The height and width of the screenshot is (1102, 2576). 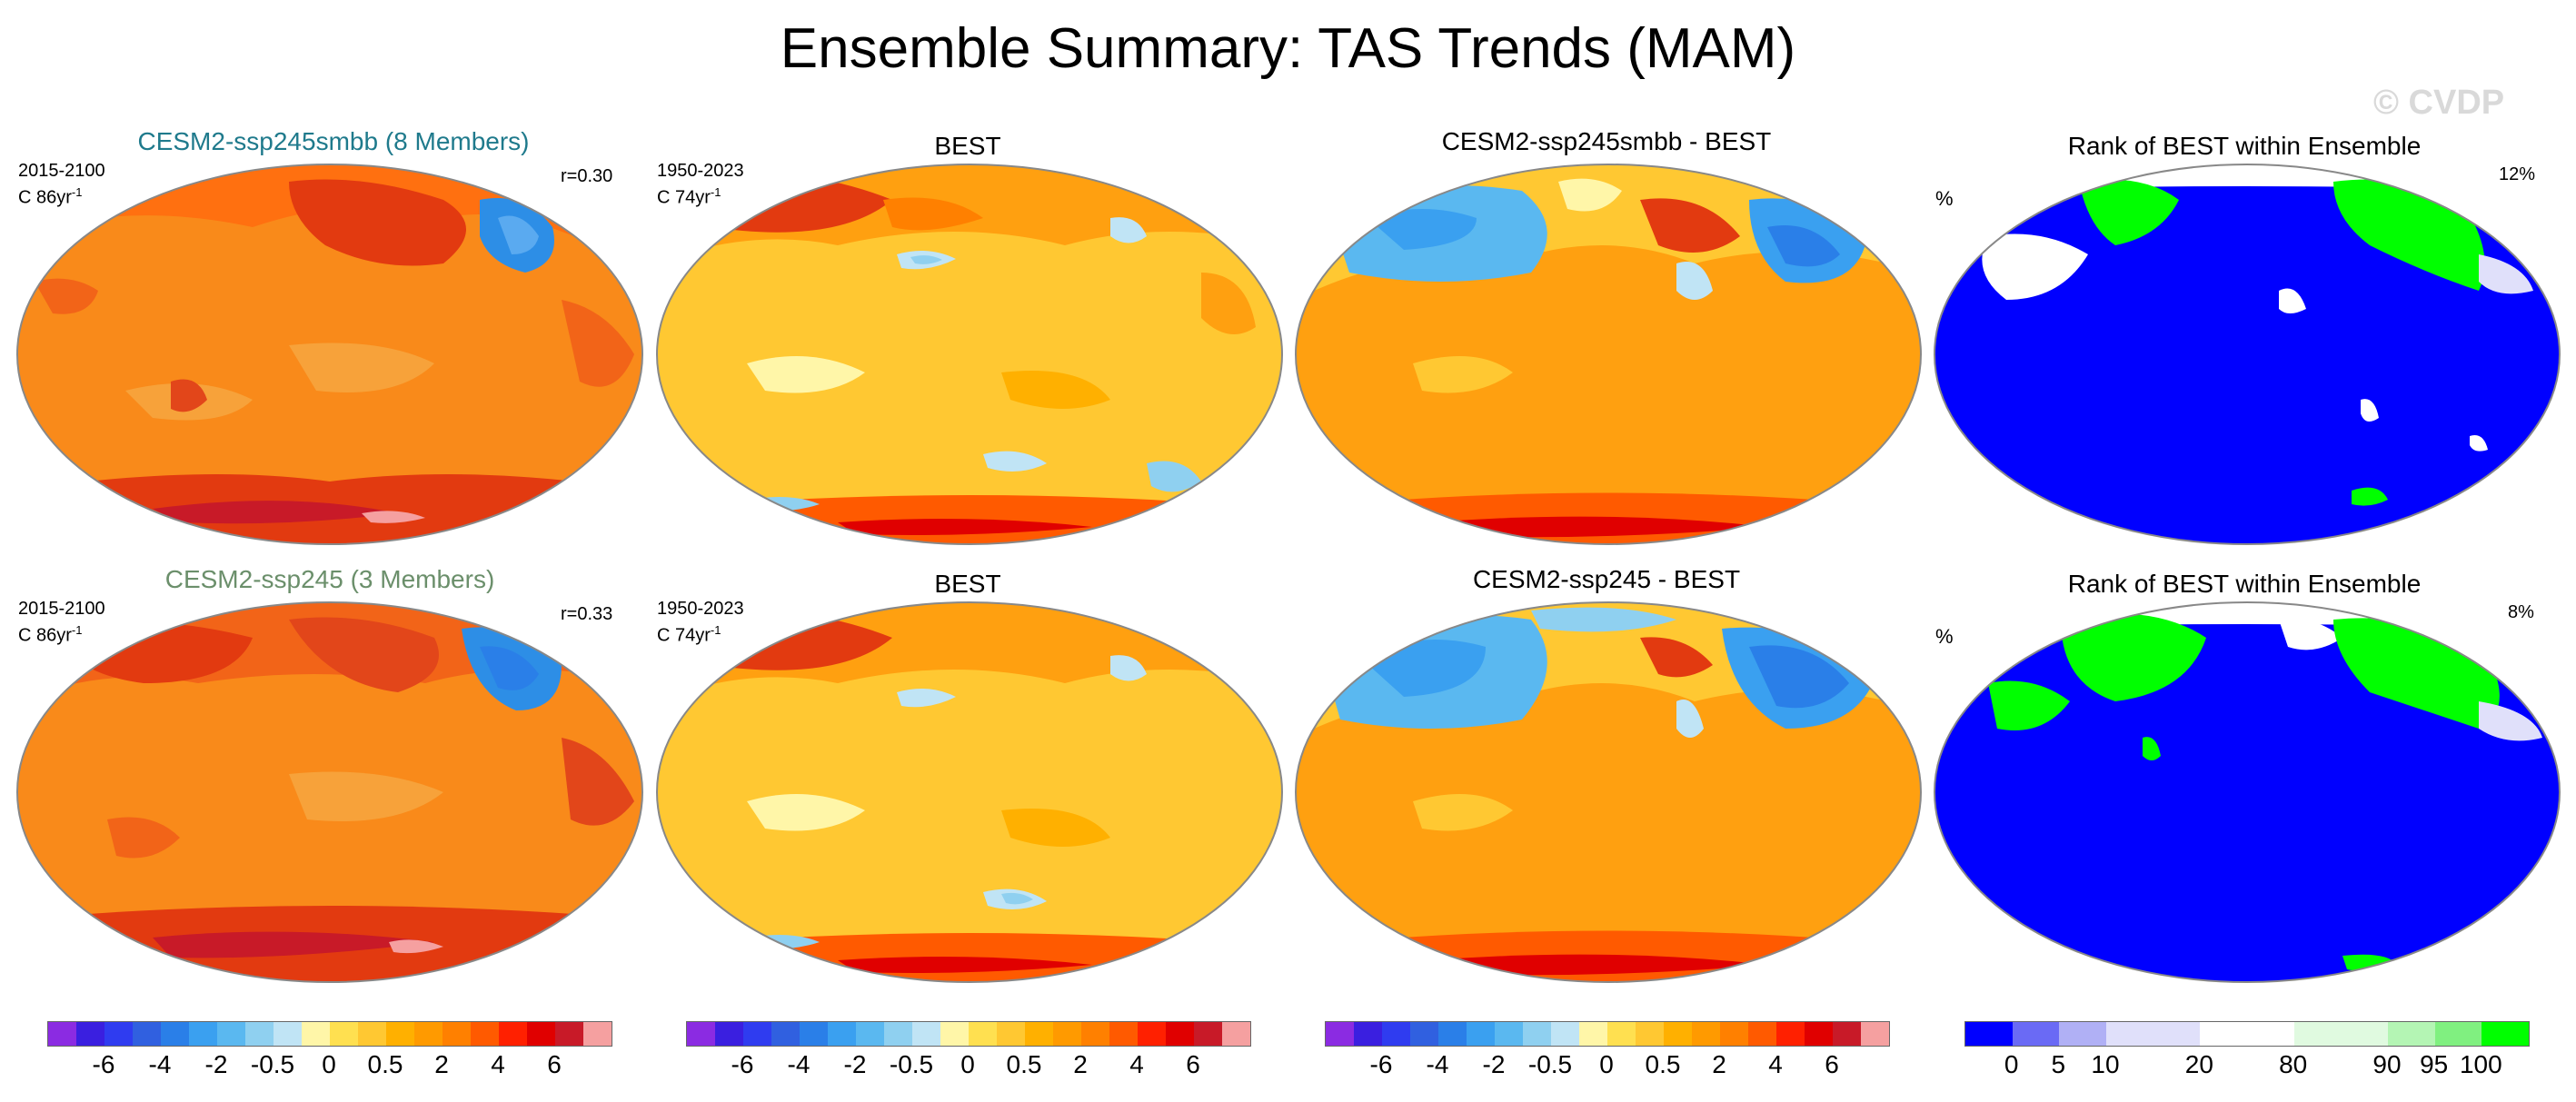 What do you see at coordinates (1945, 636) in the screenshot?
I see `row2-rank-unit: %` at bounding box center [1945, 636].